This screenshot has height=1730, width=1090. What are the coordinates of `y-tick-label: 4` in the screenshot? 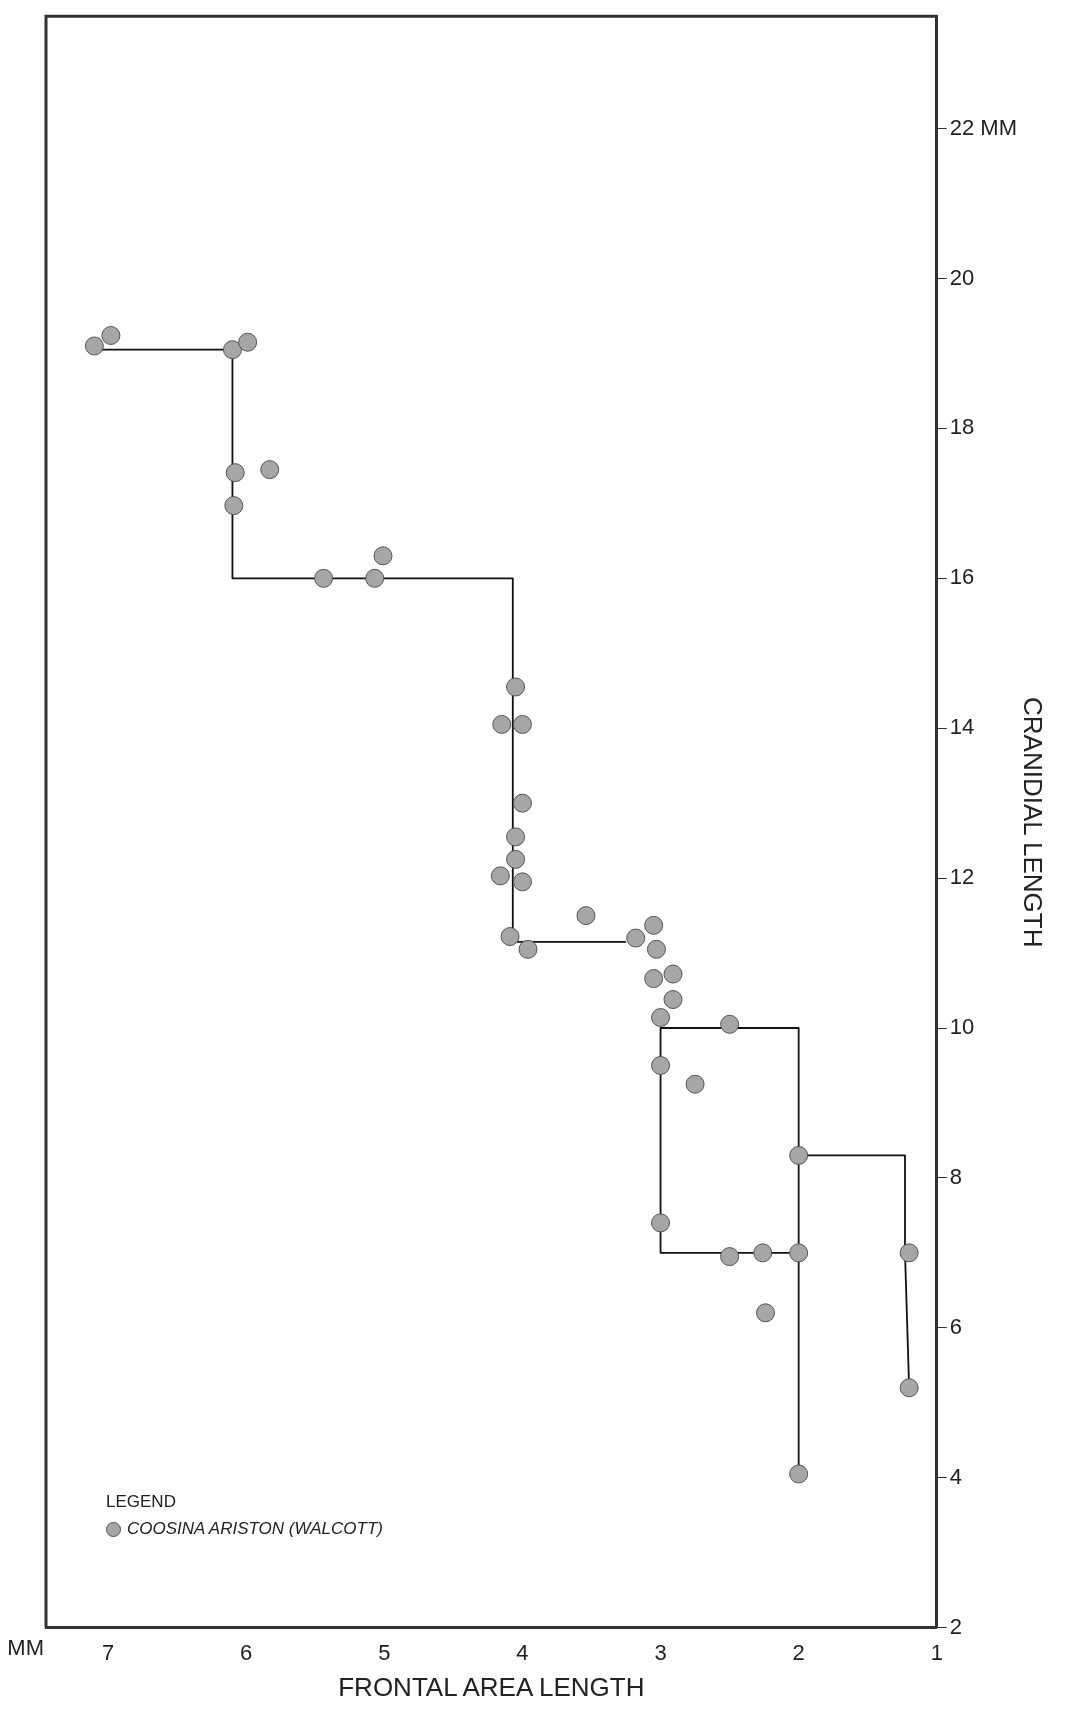 It's located at (956, 1476).